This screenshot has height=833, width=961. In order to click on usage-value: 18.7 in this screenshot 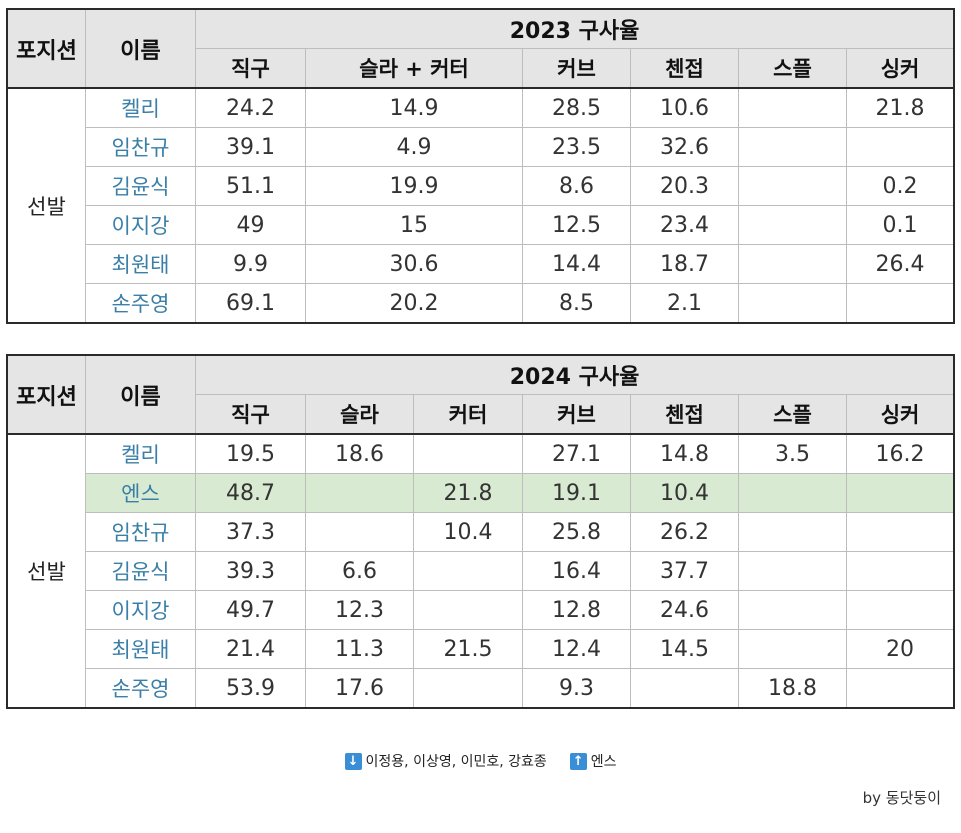, I will do `click(684, 264)`.